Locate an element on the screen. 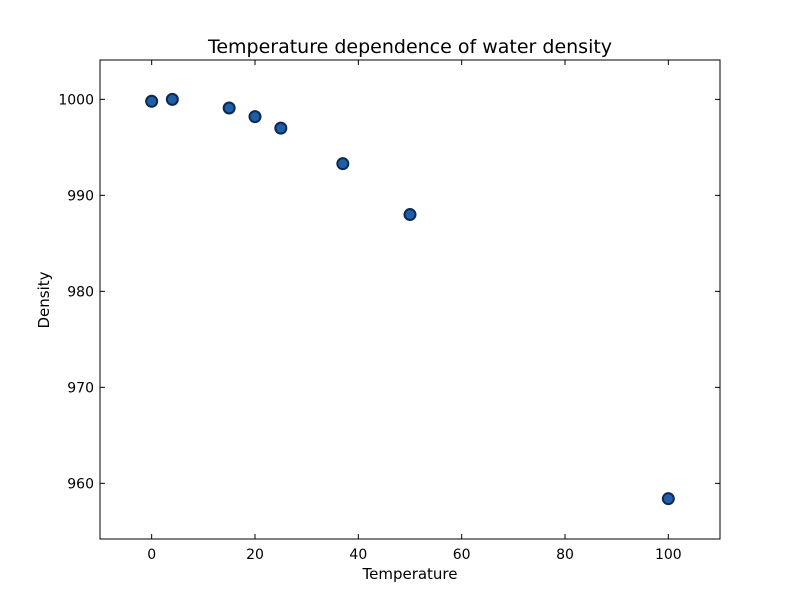 The height and width of the screenshot is (600, 800). chart-title: Temperature dependence of water density is located at coordinates (409, 47).